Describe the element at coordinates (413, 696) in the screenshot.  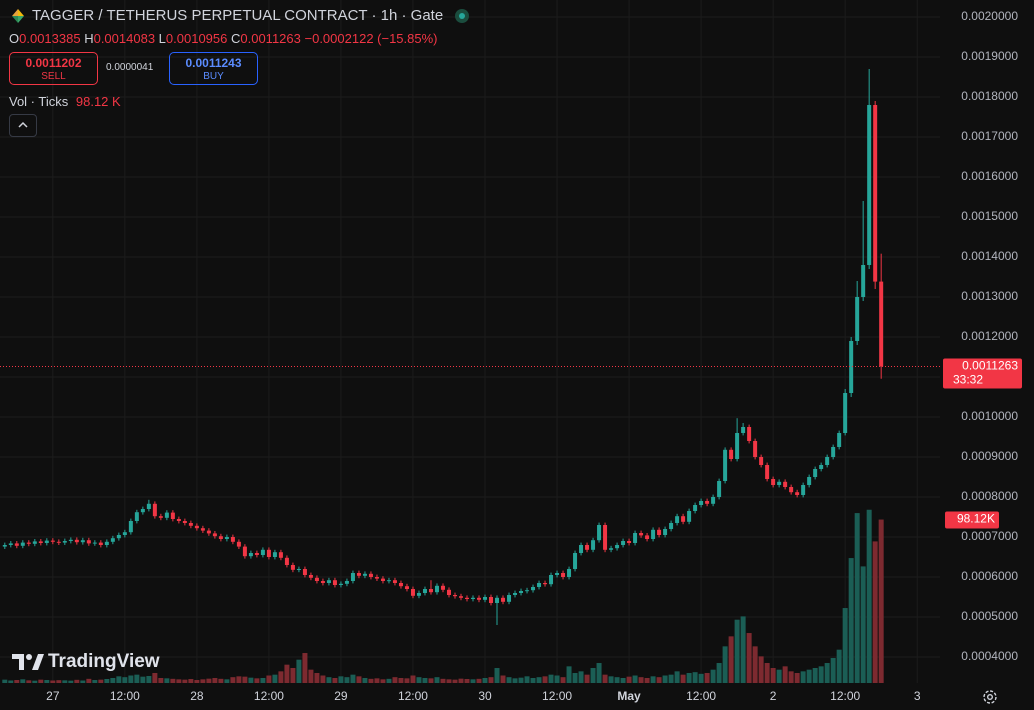
I see `x-tick-label: 12:00` at that location.